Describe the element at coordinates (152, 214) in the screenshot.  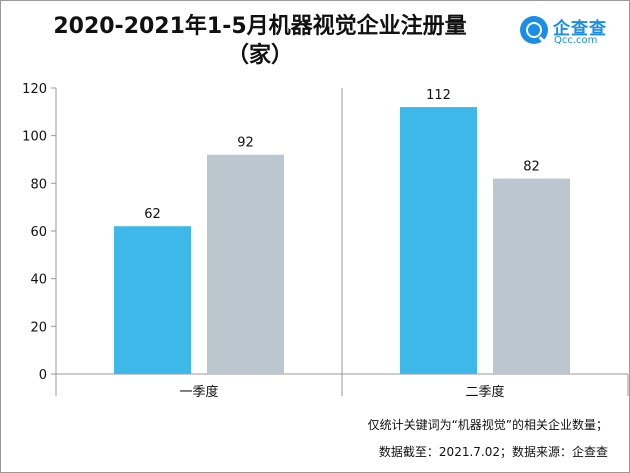
I see `data-label: 62` at that location.